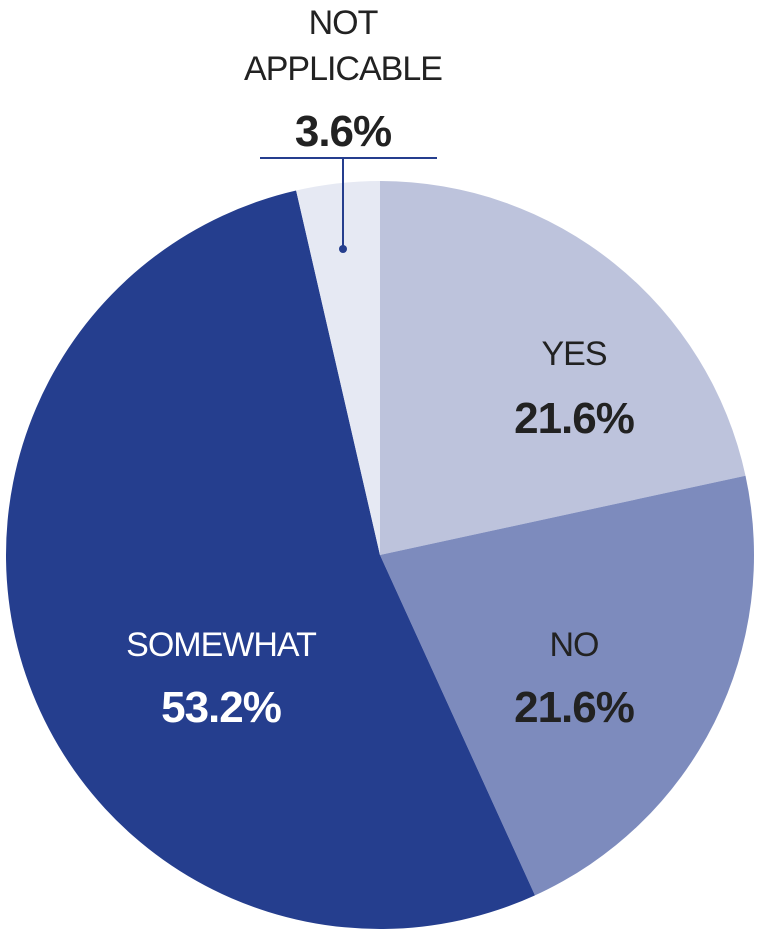  Describe the element at coordinates (343, 249) in the screenshot. I see `callout-dot` at that location.